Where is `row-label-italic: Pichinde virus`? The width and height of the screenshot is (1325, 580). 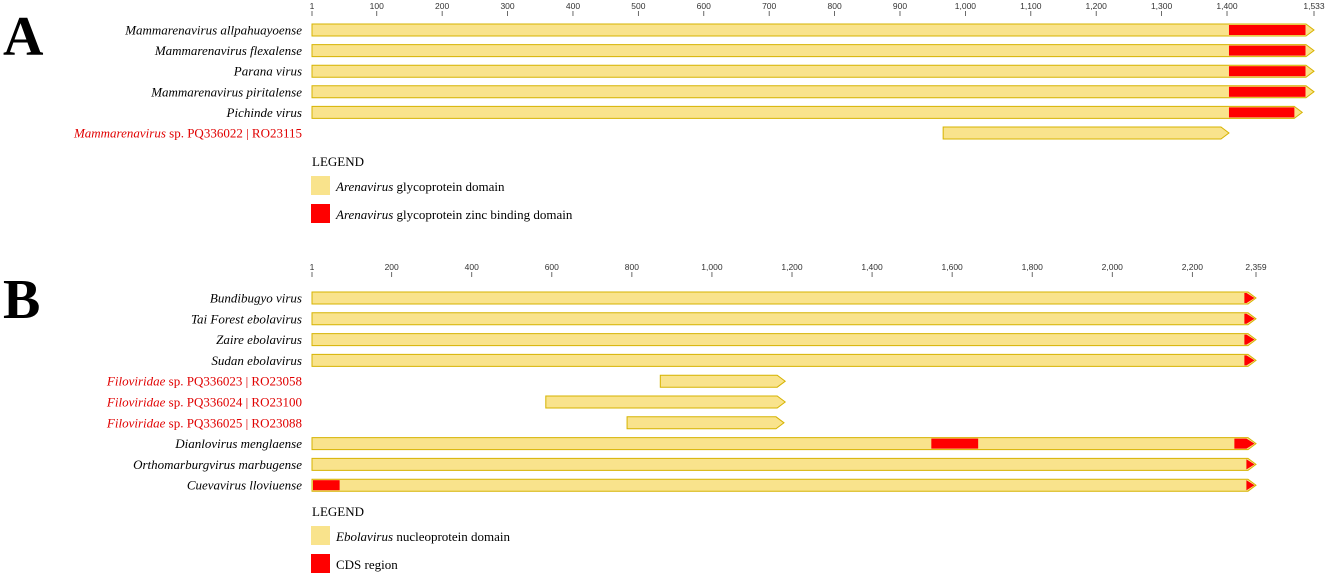
row-label-italic: Pichinde virus is located at coordinates (264, 112).